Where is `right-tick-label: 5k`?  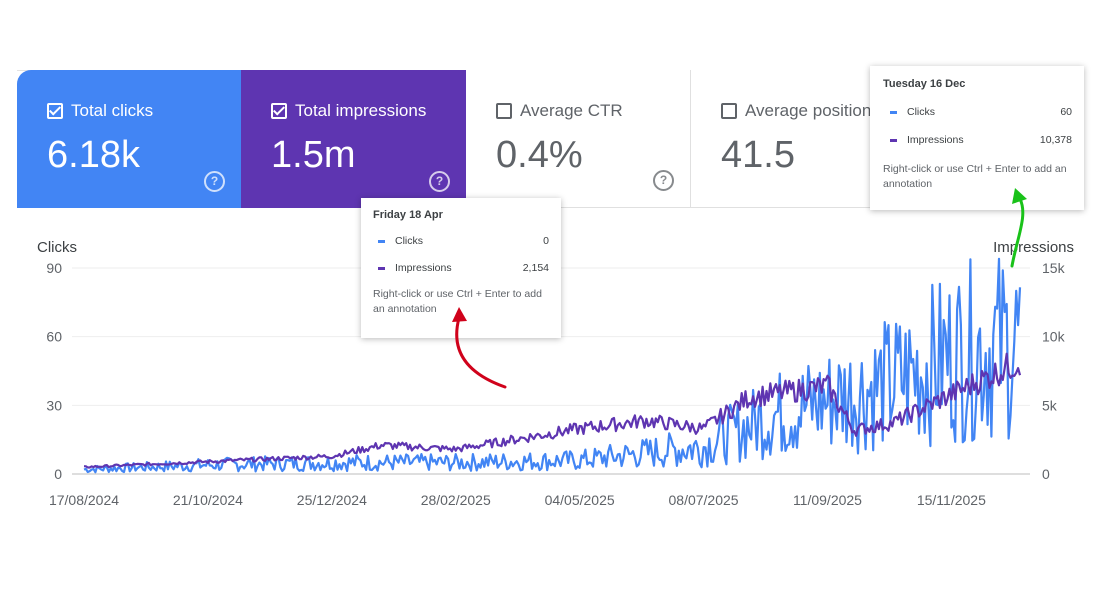 right-tick-label: 5k is located at coordinates (1050, 405).